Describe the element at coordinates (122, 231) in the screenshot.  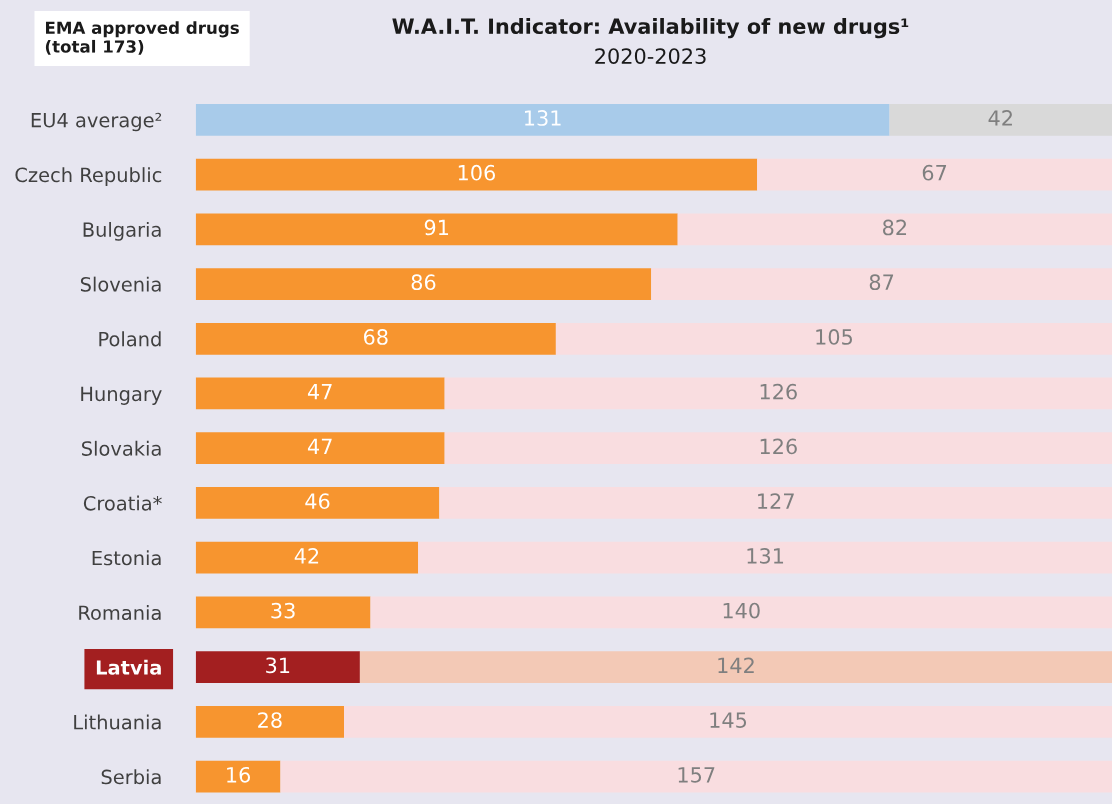
I see `y-tick-label: Bulgaria` at that location.